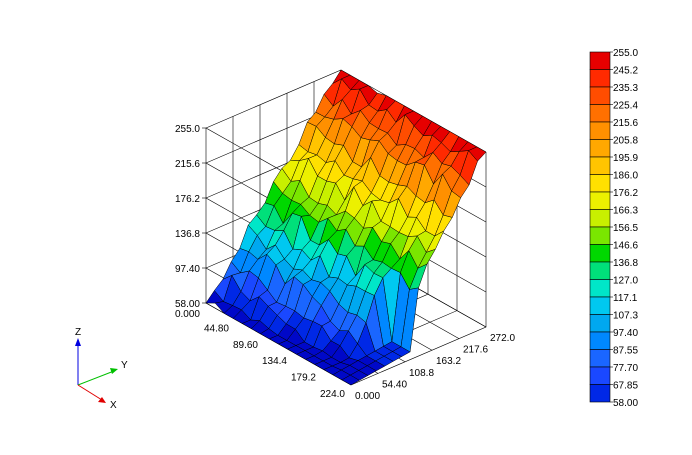 The width and height of the screenshot is (692, 455). What do you see at coordinates (625, 211) in the screenshot?
I see `colorbar-label: 166.3` at bounding box center [625, 211].